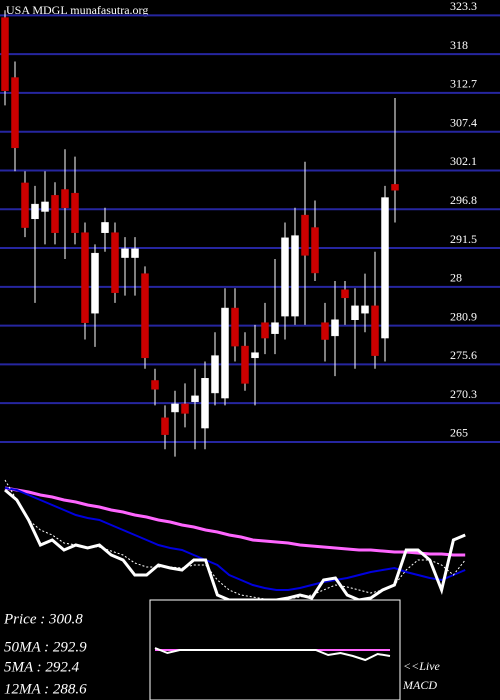 The image size is (500, 700). Describe the element at coordinates (456, 278) in the screenshot. I see `y-tick-label: 28` at that location.